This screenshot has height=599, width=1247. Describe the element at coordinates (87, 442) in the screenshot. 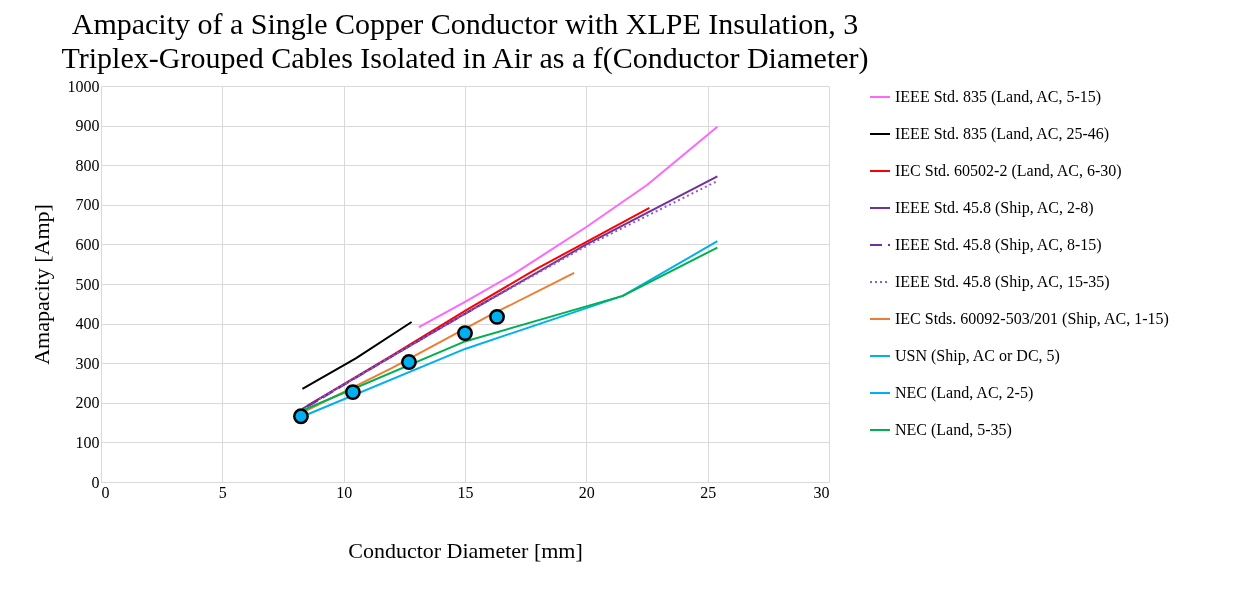

I see `y-tick-label: 100` at that location.